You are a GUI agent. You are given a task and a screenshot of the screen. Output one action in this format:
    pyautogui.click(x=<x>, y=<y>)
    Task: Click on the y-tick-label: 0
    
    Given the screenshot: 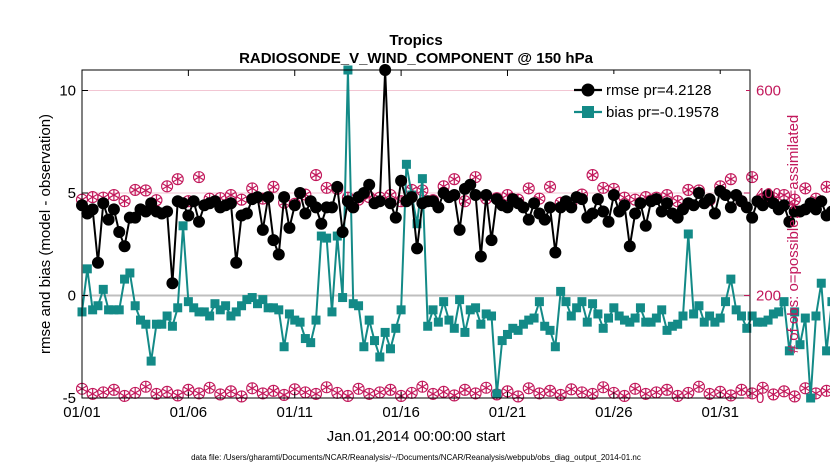 What is the action you would take?
    pyautogui.click(x=72, y=296)
    